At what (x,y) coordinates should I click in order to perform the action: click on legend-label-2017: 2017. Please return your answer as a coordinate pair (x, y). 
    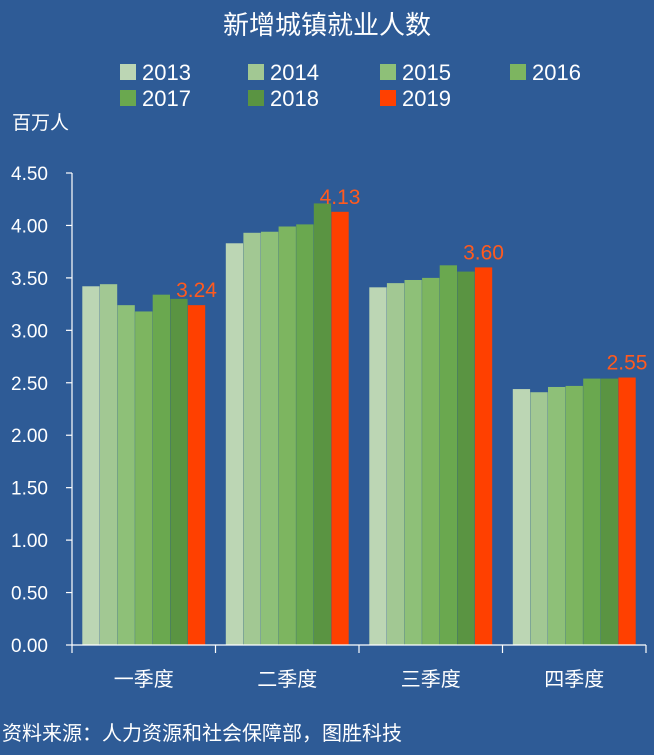
    Looking at the image, I should click on (166, 98).